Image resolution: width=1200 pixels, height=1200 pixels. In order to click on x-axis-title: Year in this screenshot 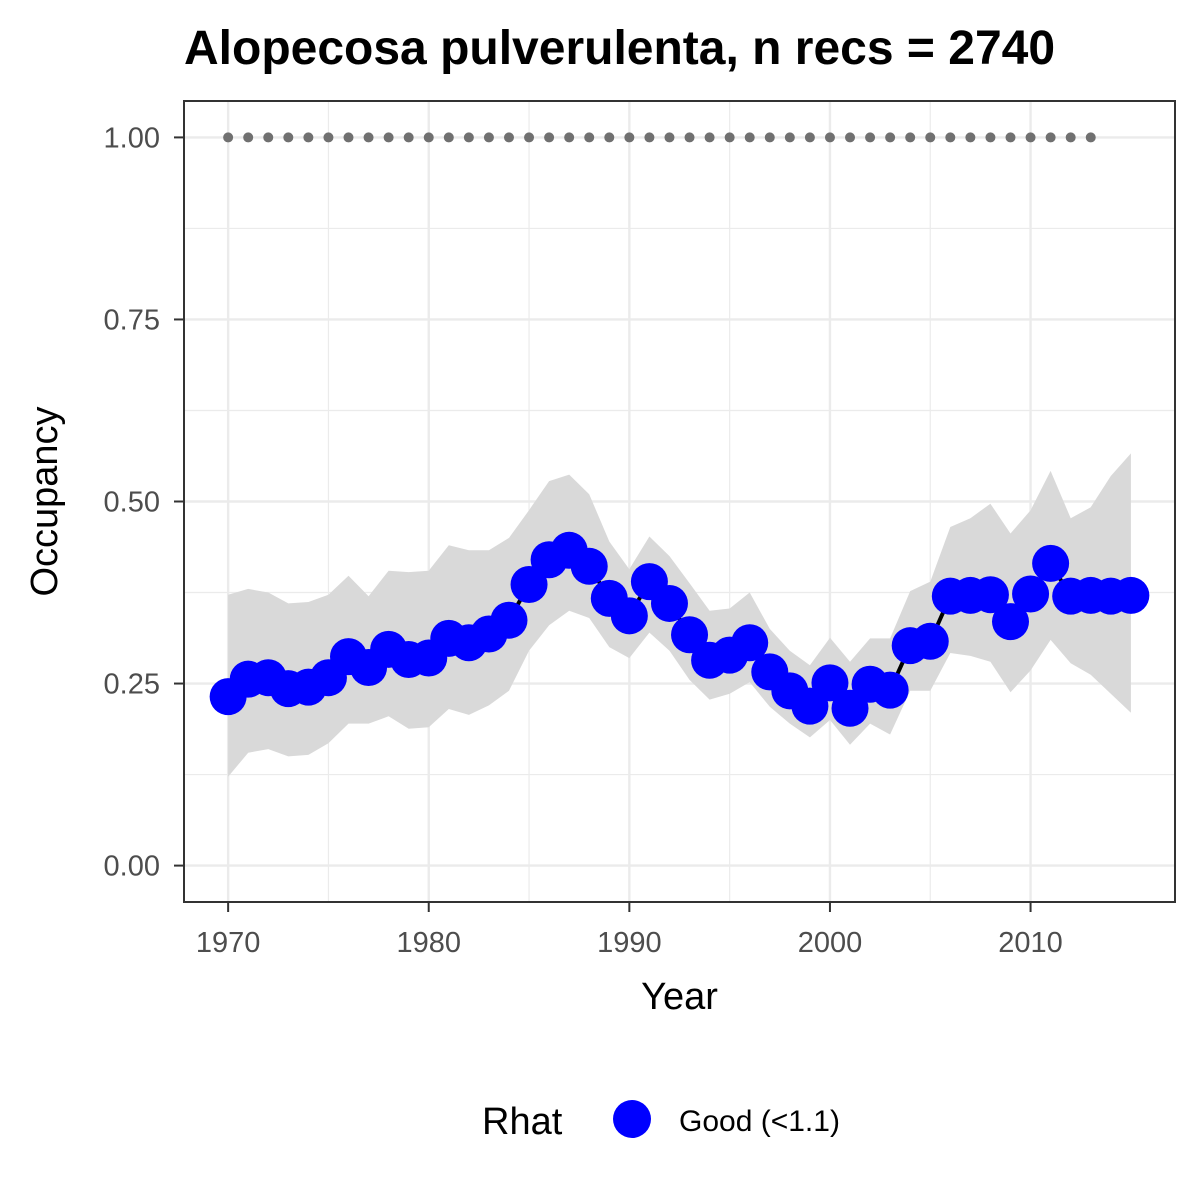, I will do `click(679, 997)`.